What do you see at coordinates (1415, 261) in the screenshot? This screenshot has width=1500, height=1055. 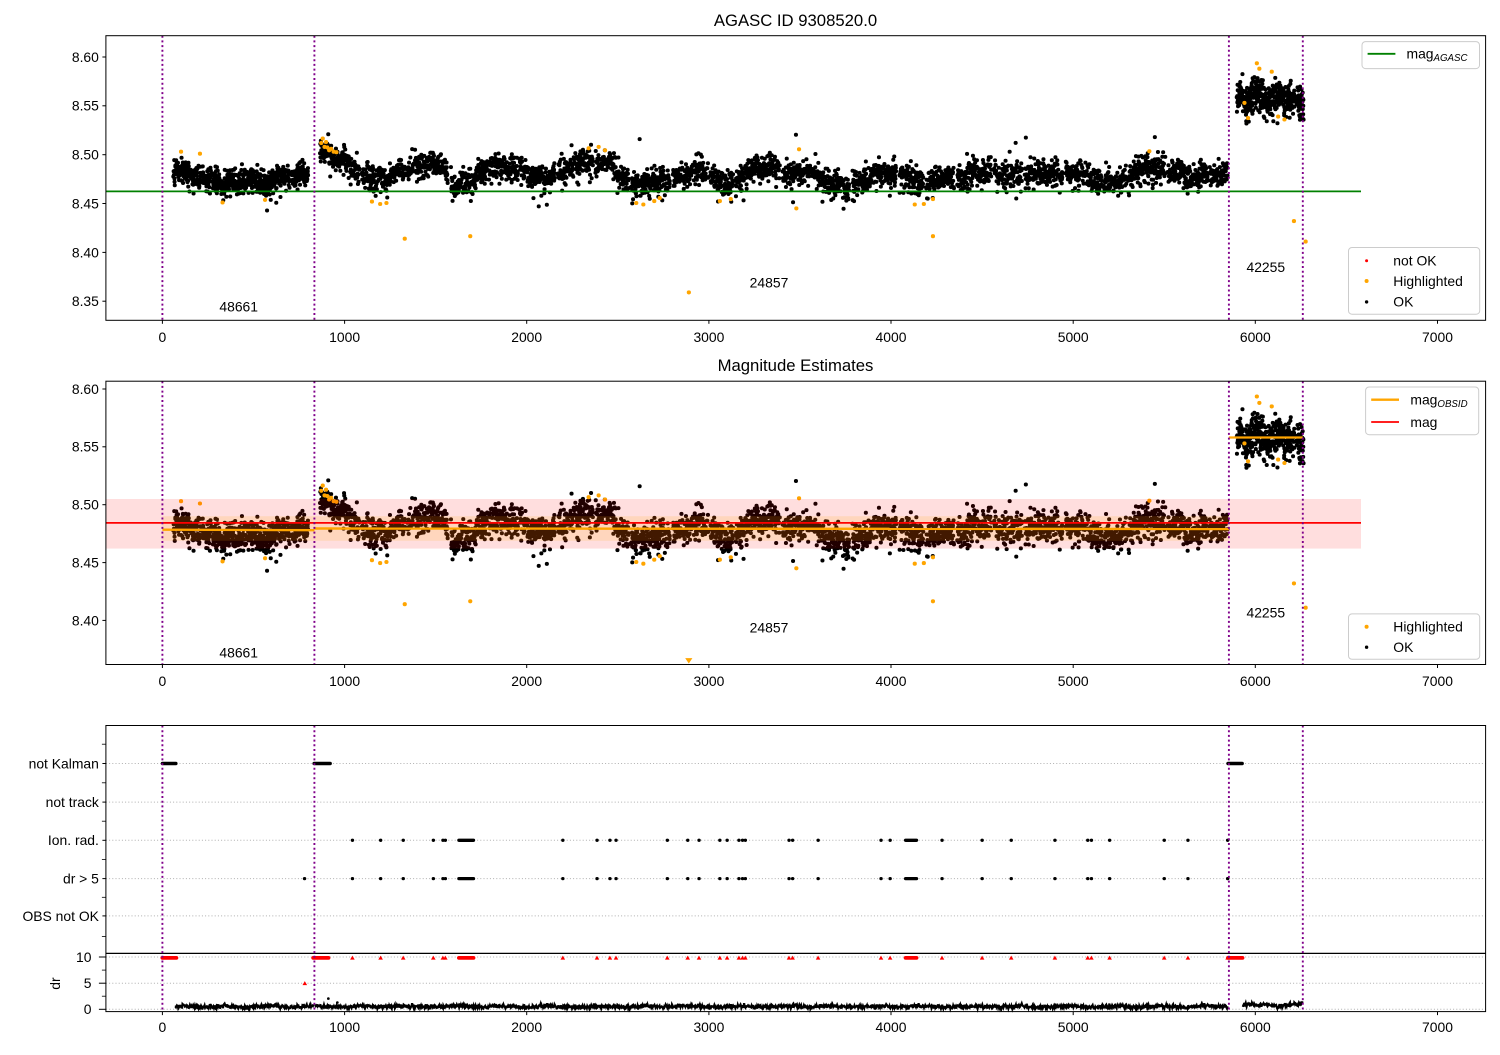 I see `svg-text: not OK` at bounding box center [1415, 261].